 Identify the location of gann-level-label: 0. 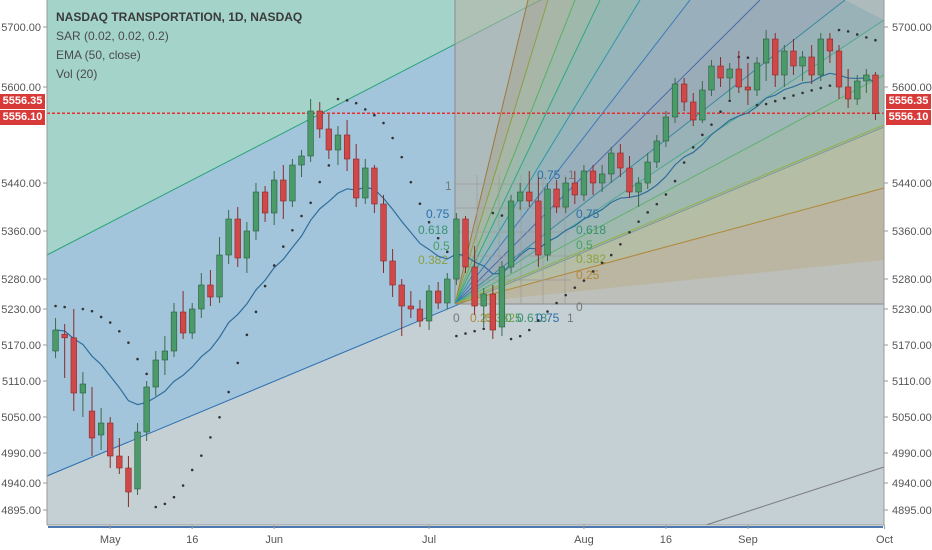
(579, 307).